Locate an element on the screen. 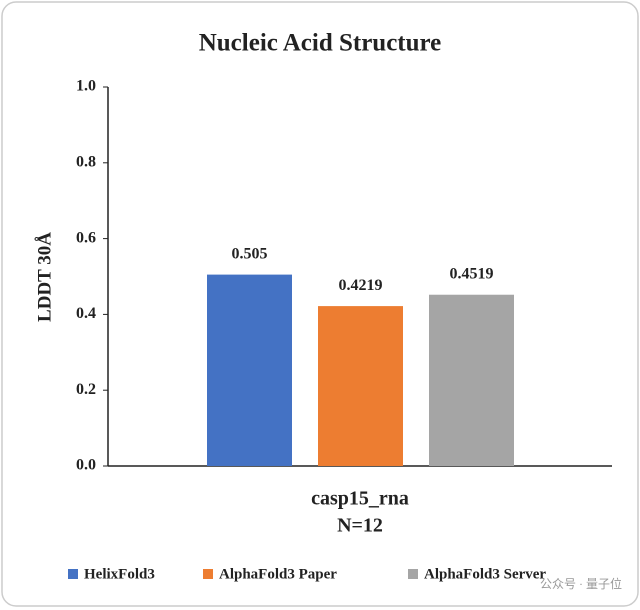  y-axis-label: LDDT 30Å is located at coordinates (44, 277).